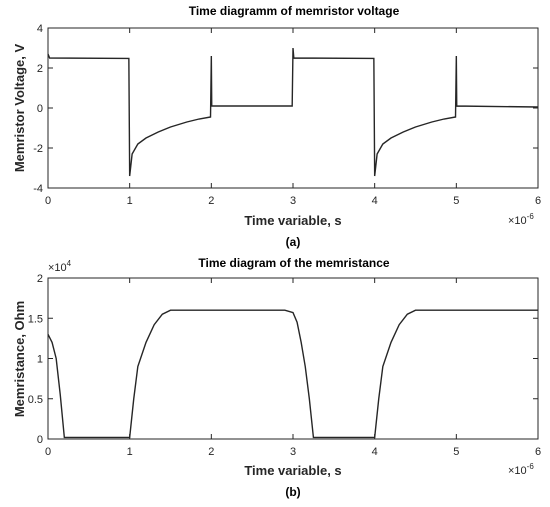 The width and height of the screenshot is (550, 507). I want to click on y-tick-label: 0.5, so click(35, 400).